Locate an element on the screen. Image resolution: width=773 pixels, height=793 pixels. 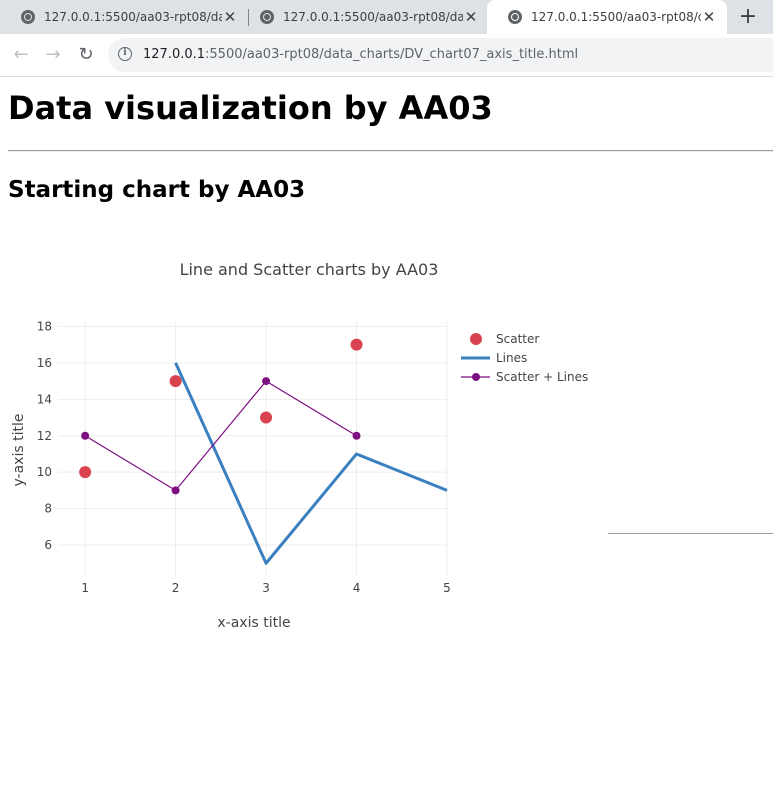
tab-2: 127.0.0.1:5500/aa03-rpt08/dat ✕ is located at coordinates (364, 17).